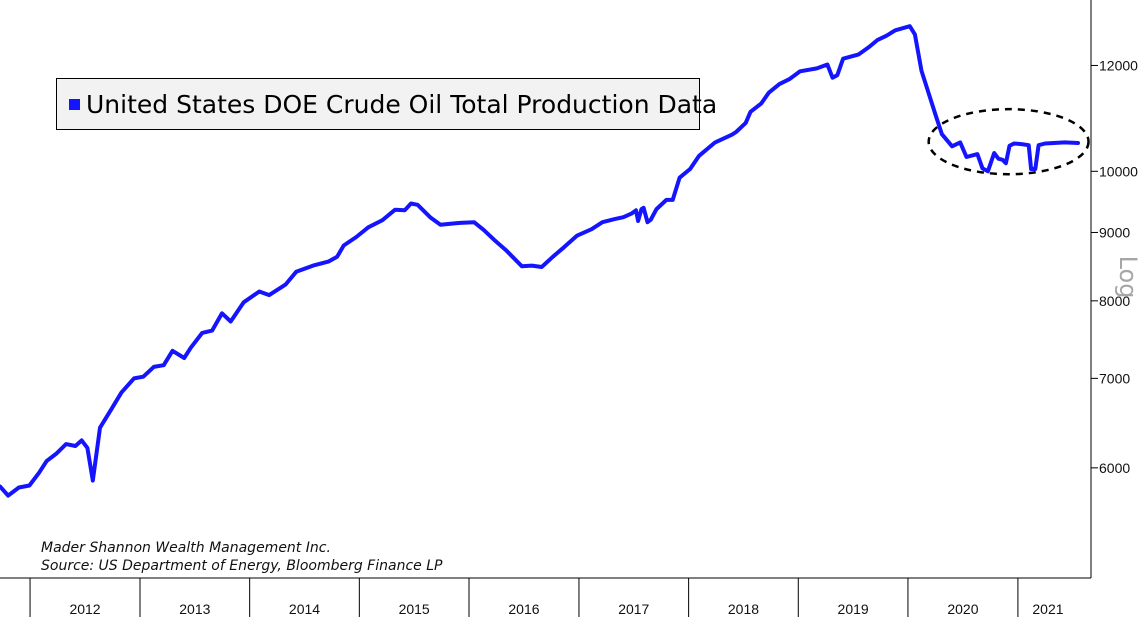  What do you see at coordinates (1047, 609) in the screenshot?
I see `x-tick-label: 2021` at bounding box center [1047, 609].